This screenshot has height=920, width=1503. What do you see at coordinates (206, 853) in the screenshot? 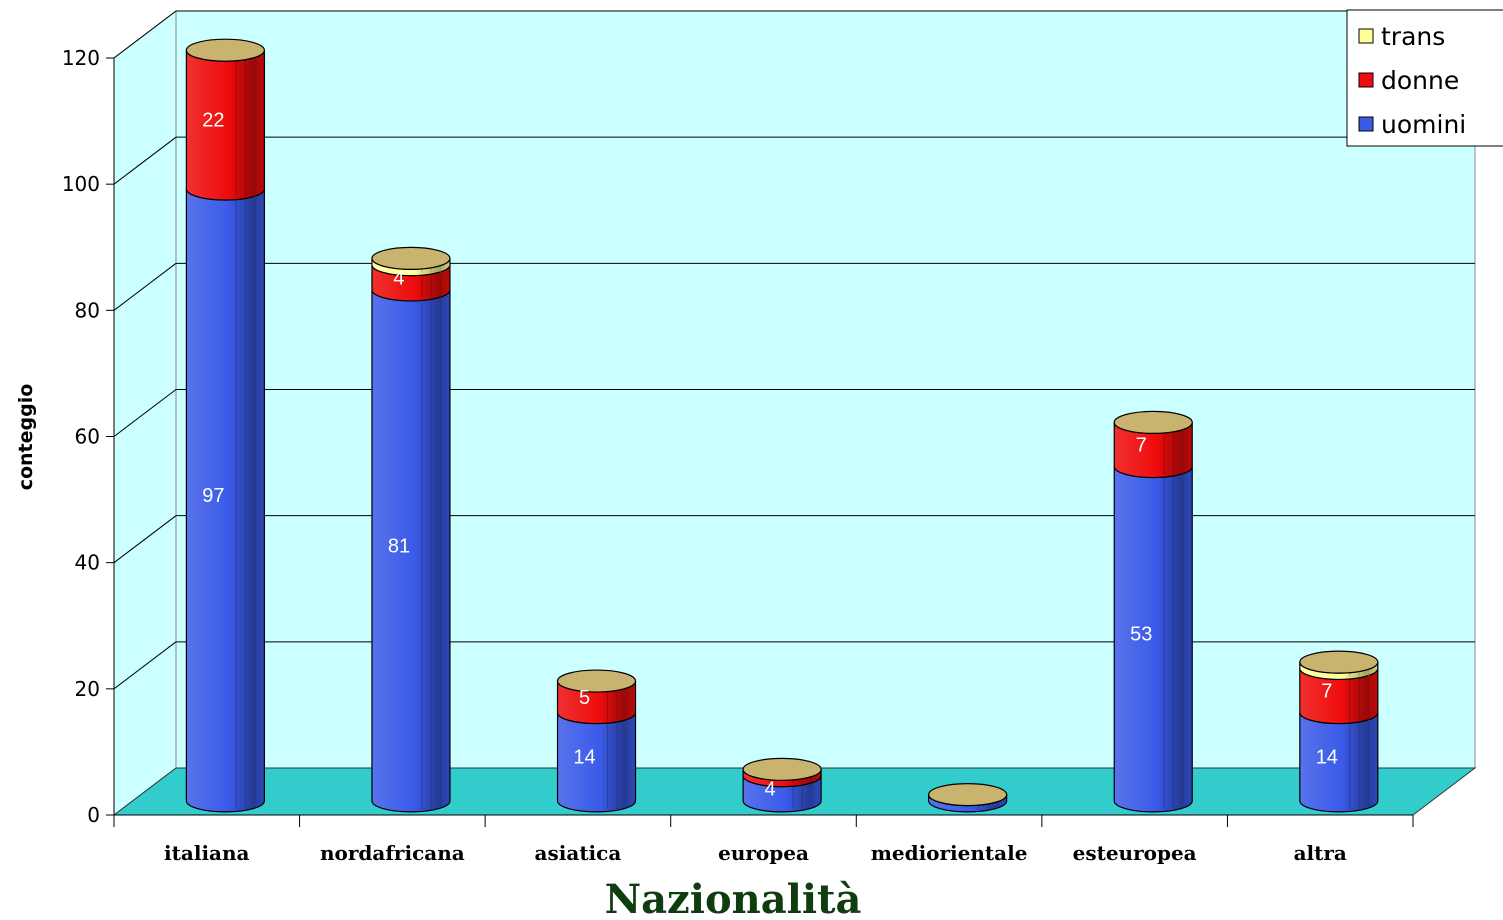
I see `x-tick-label: italiana` at bounding box center [206, 853].